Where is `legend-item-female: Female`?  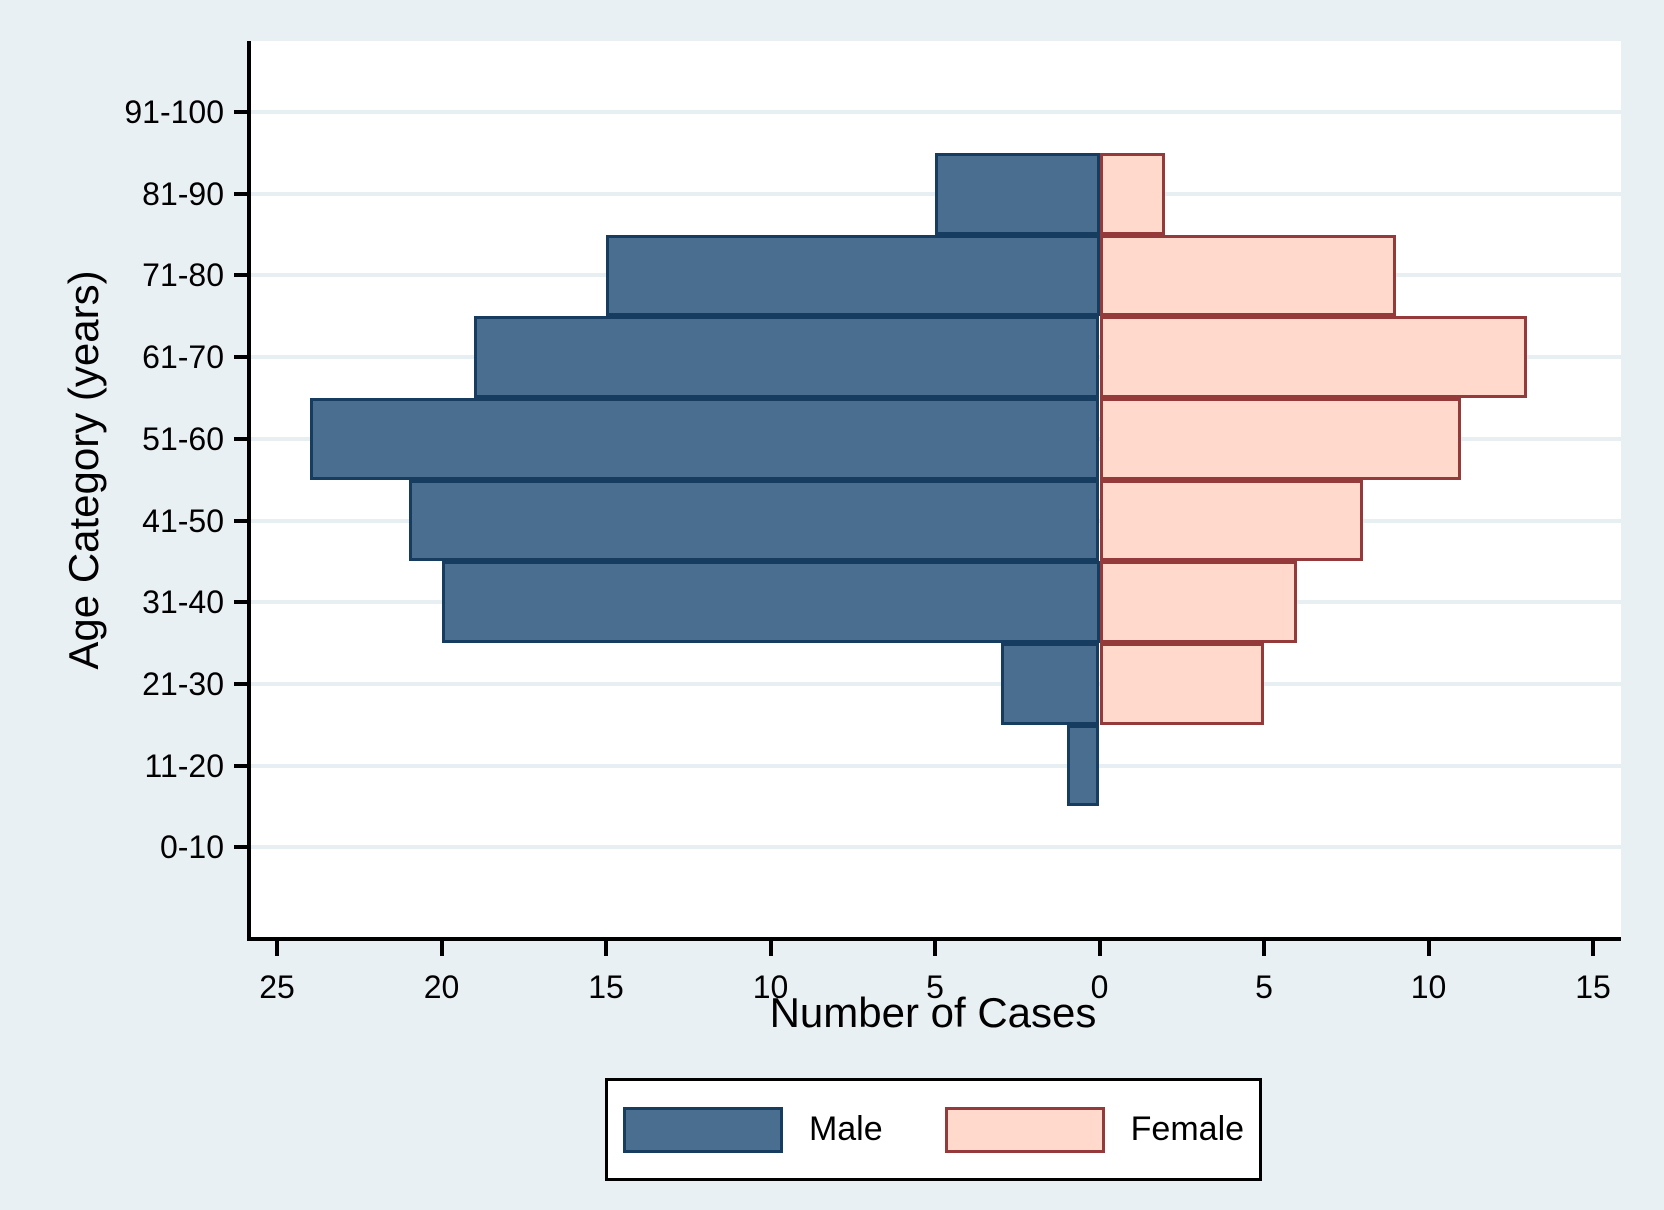
legend-item-female: Female is located at coordinates (1094, 1129).